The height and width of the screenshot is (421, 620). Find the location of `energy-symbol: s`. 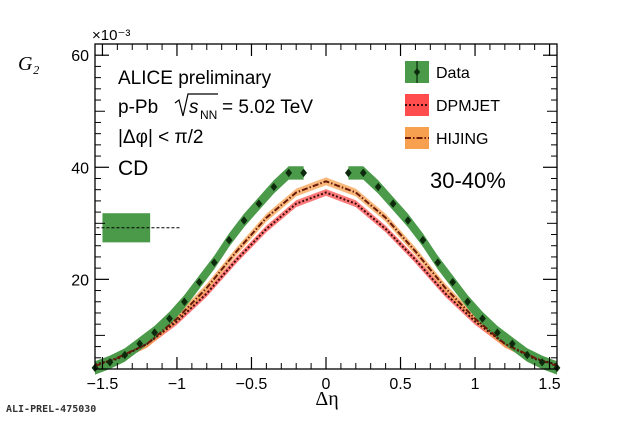

energy-symbol: s is located at coordinates (194, 107).